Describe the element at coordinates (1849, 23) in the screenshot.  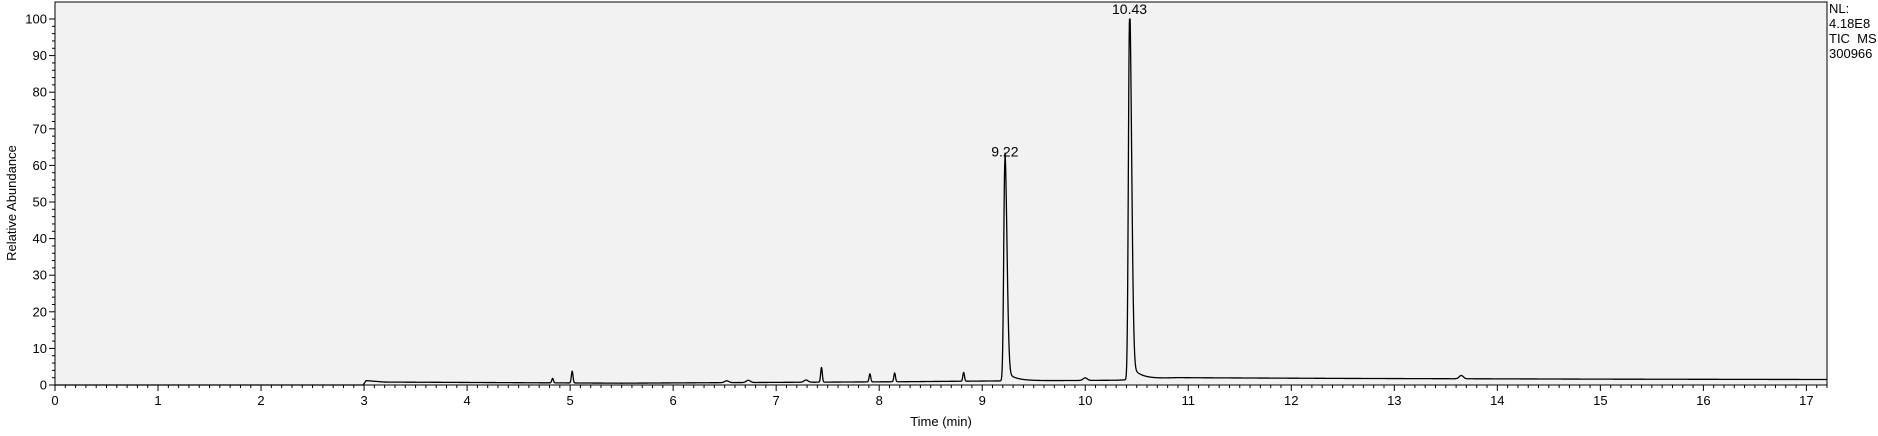
I see `info-line: 4.18E8` at that location.